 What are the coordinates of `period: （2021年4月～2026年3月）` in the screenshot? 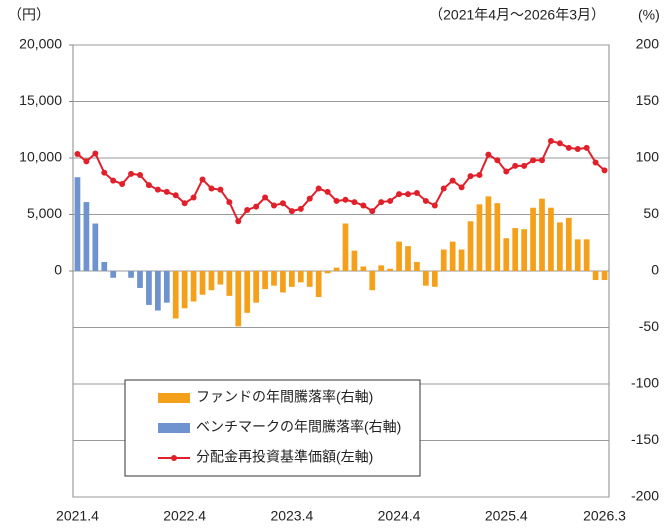 It's located at (517, 15).